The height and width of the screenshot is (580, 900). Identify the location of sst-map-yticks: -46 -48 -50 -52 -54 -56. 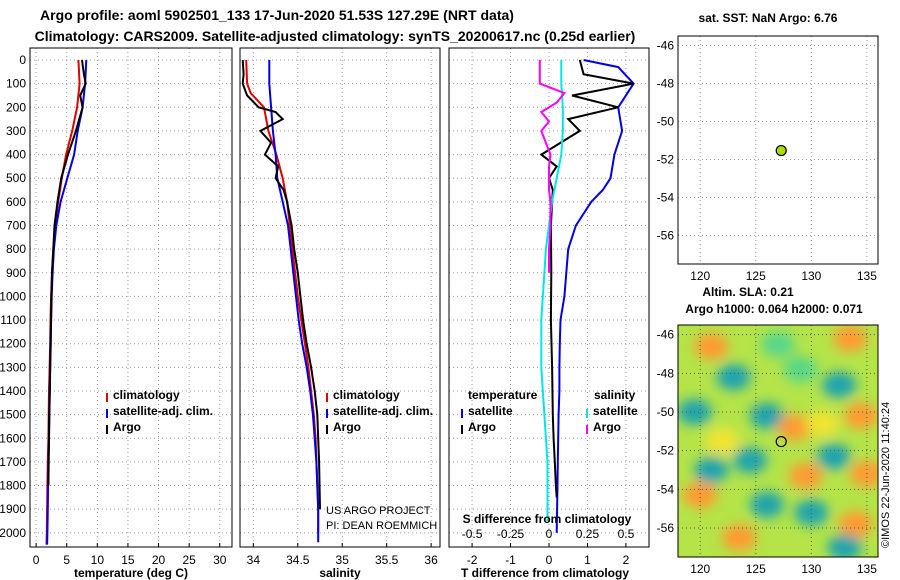
(666, 141).